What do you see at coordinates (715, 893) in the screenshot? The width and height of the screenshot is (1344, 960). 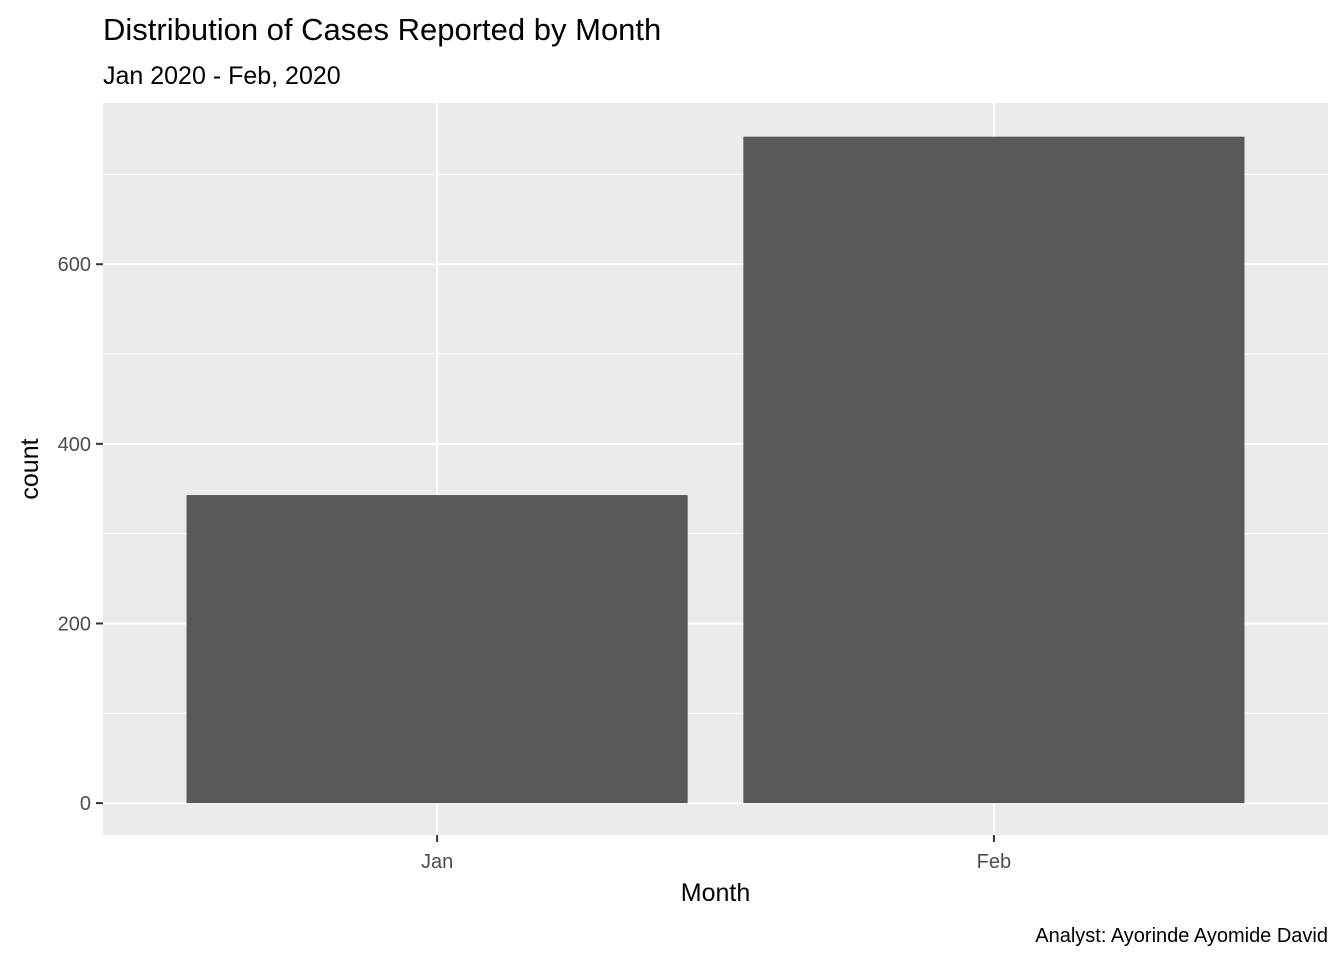 I see `x-axis-title: Month` at bounding box center [715, 893].